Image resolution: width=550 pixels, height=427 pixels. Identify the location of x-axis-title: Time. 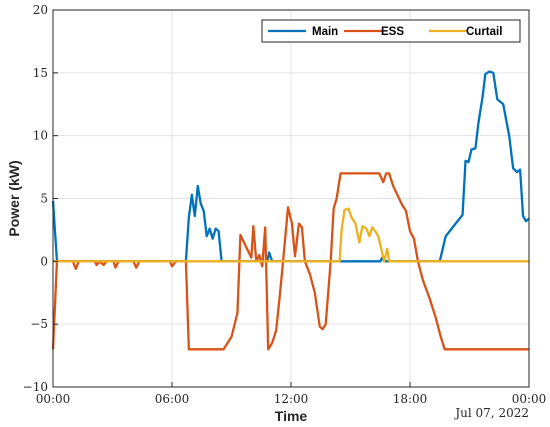
(291, 416).